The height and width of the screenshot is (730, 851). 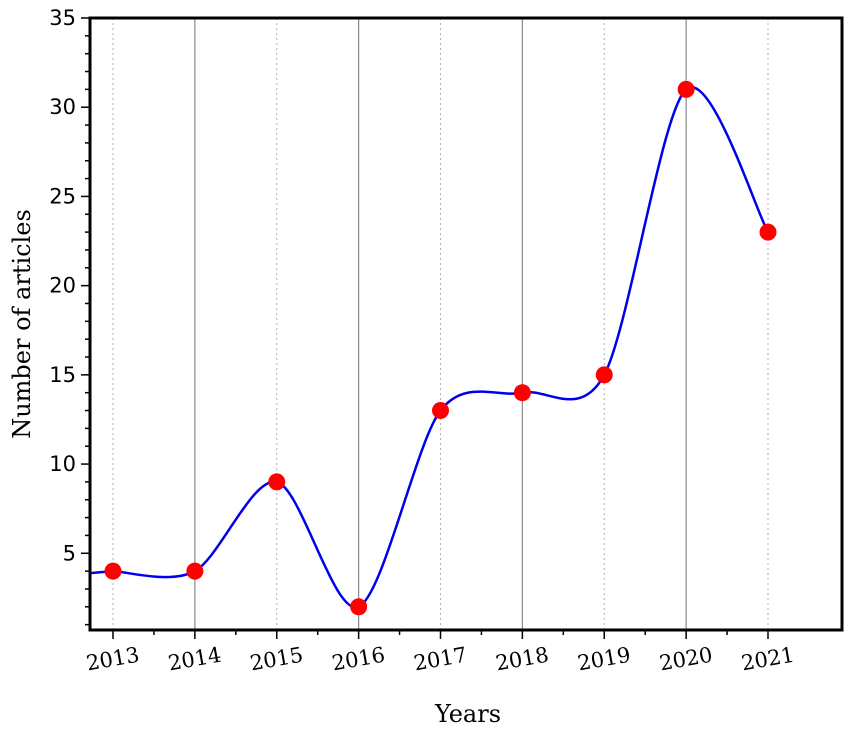 I want to click on y-axis-title: Number of articles, so click(x=22, y=324).